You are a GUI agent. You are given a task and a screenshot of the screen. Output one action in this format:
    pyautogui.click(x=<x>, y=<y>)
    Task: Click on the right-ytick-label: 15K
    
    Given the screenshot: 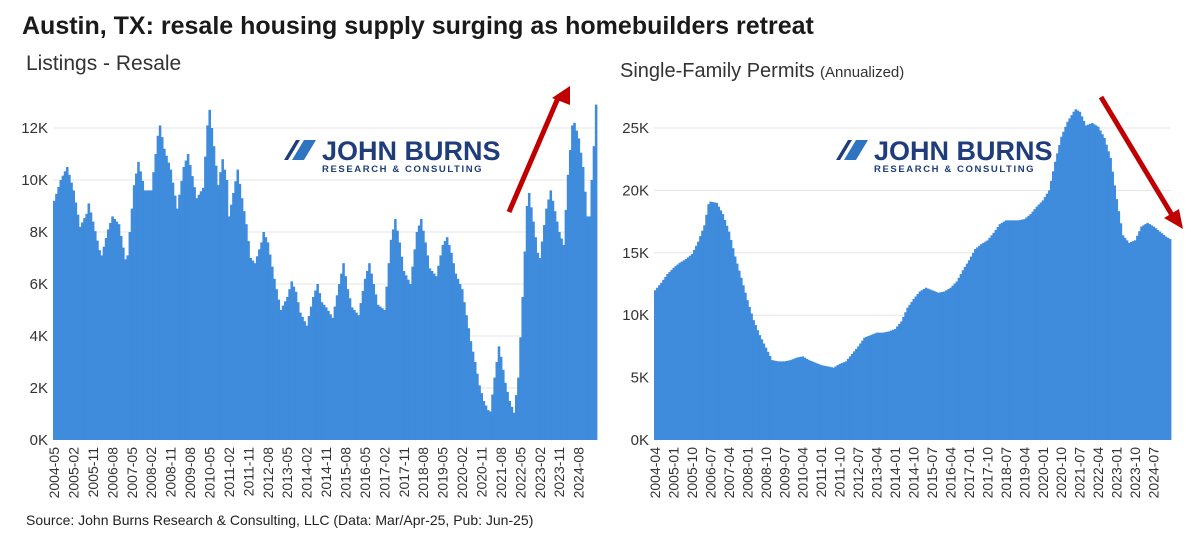 What is the action you would take?
    pyautogui.click(x=635, y=253)
    